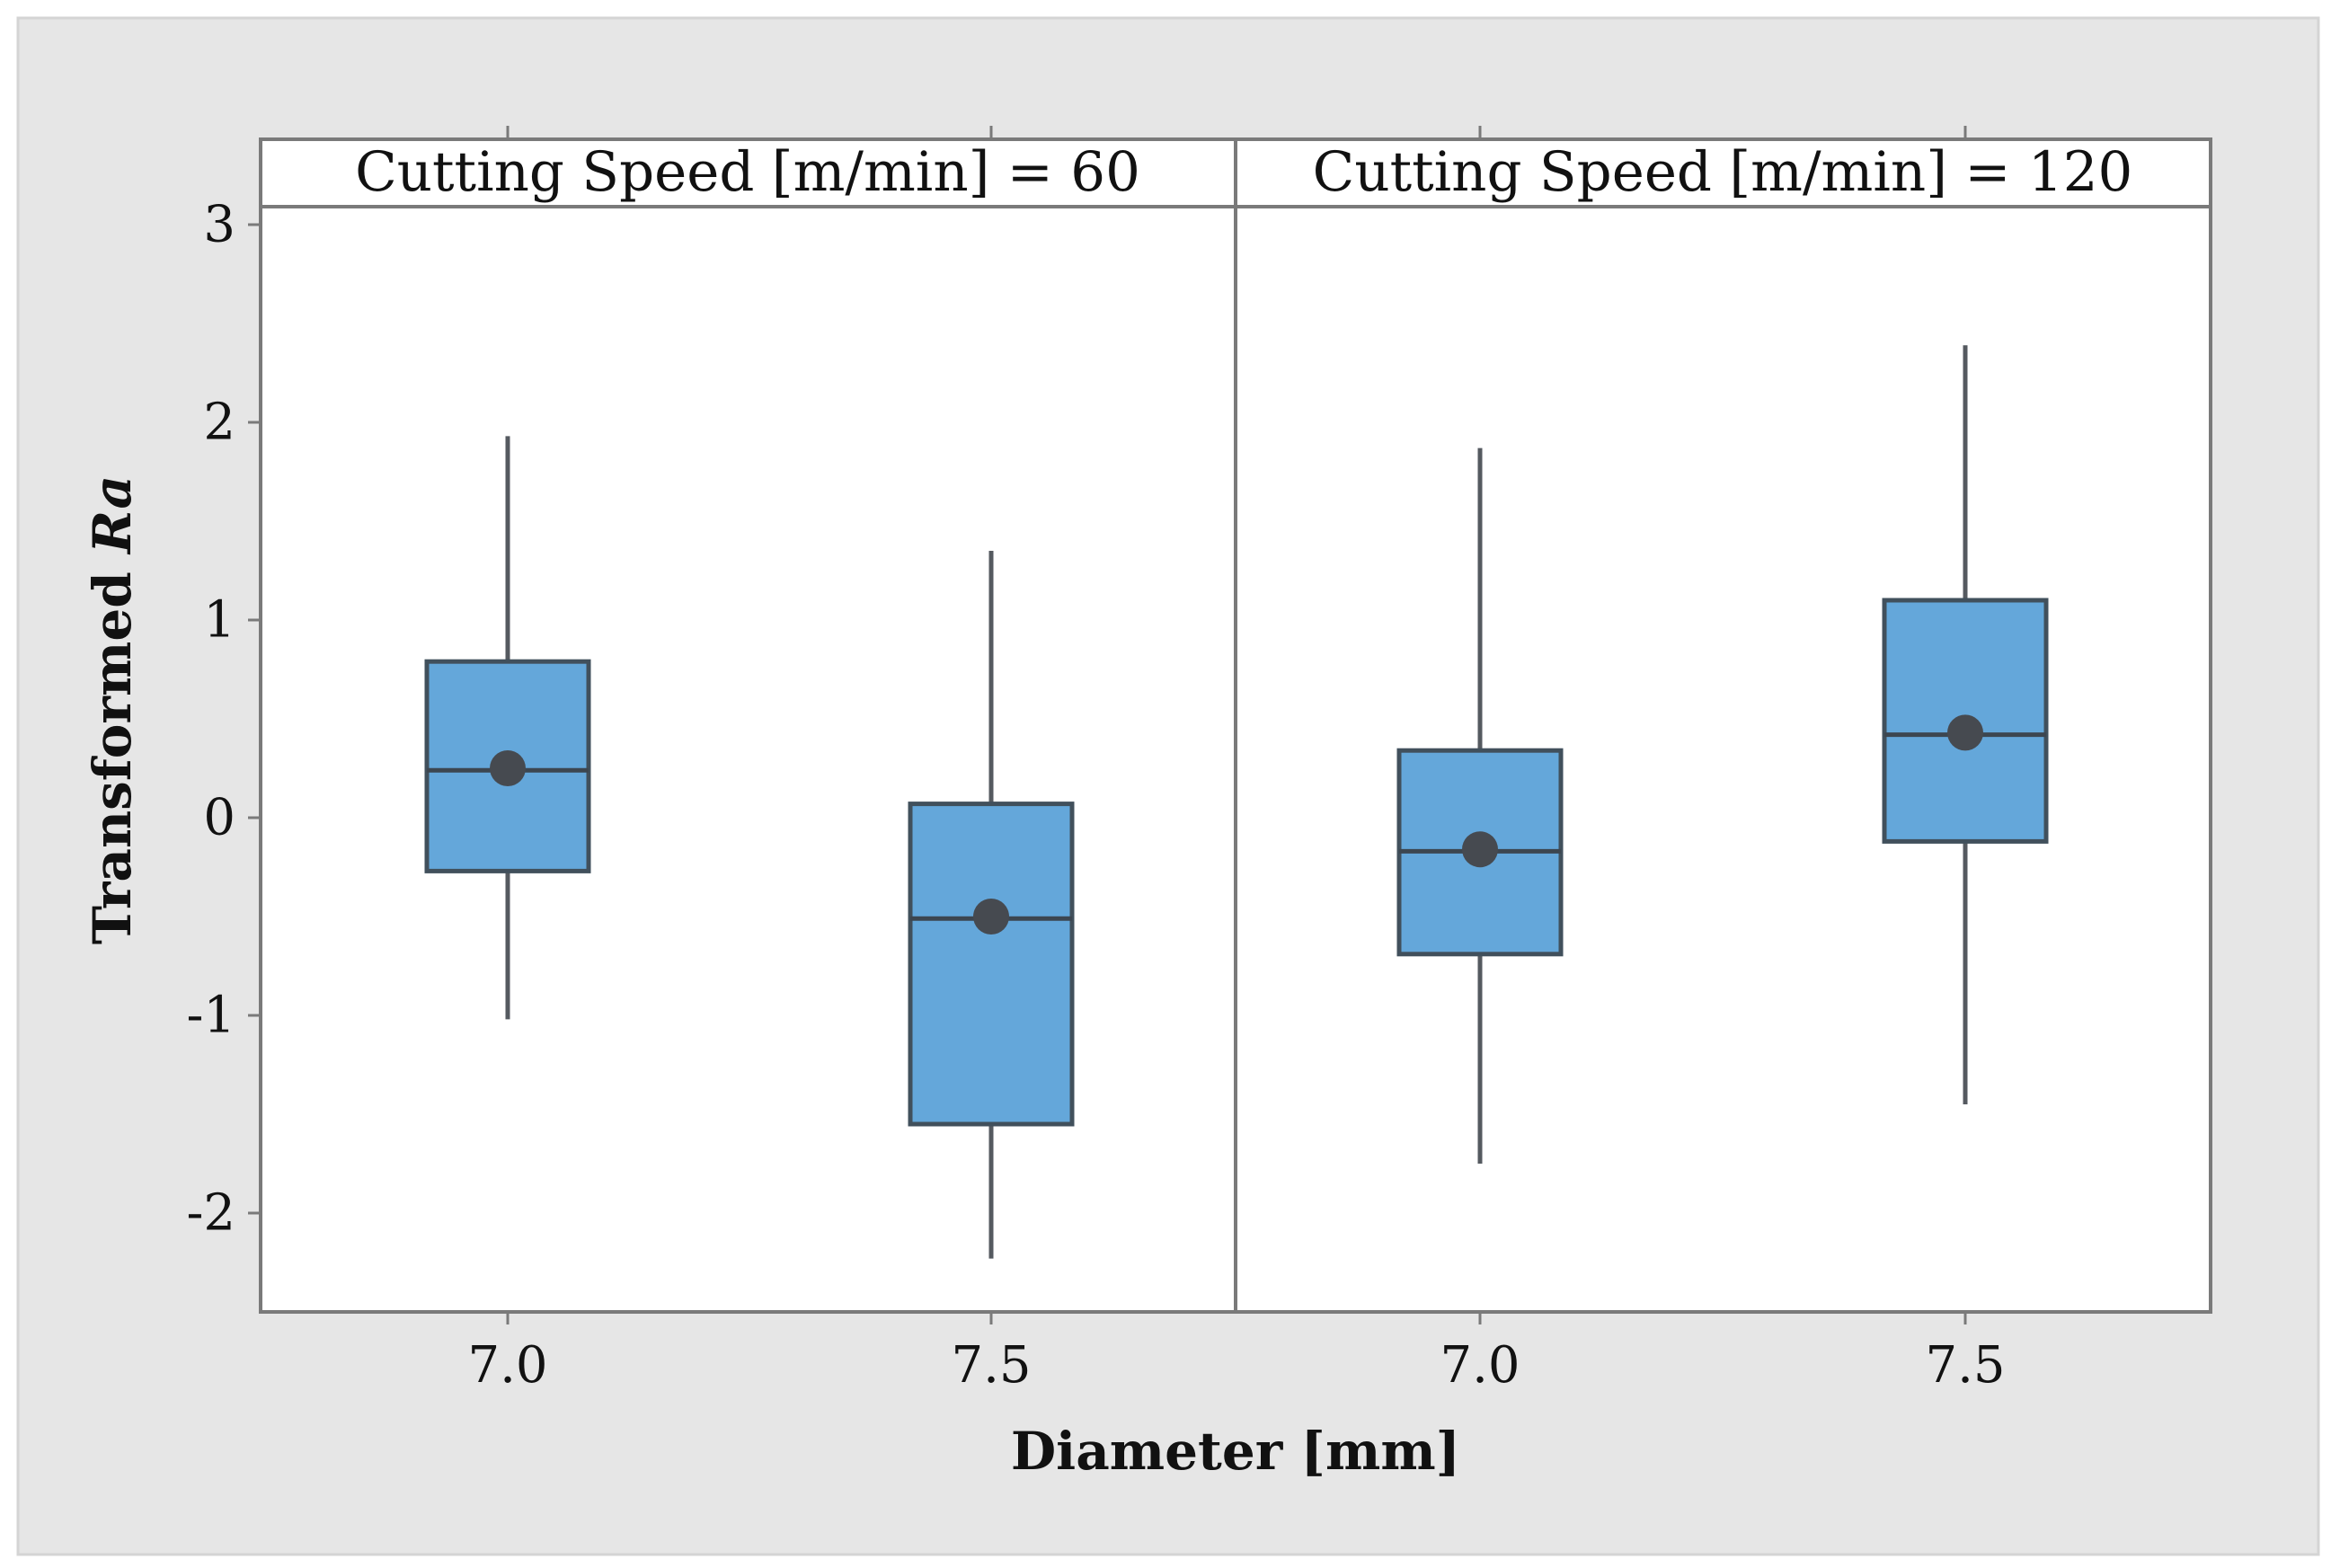 The height and width of the screenshot is (1568, 2331). Describe the element at coordinates (991, 965) in the screenshot. I see `box-iqr` at that location.